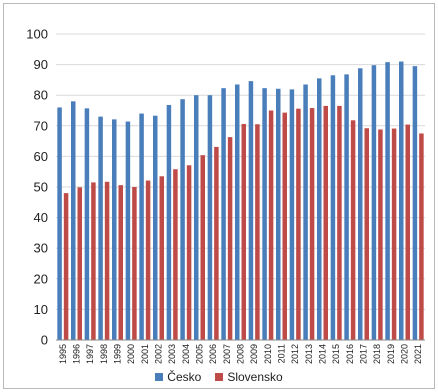 Image resolution: width=438 pixels, height=392 pixels. Describe the element at coordinates (63, 354) in the screenshot. I see `x-tick-label: 1995` at that location.